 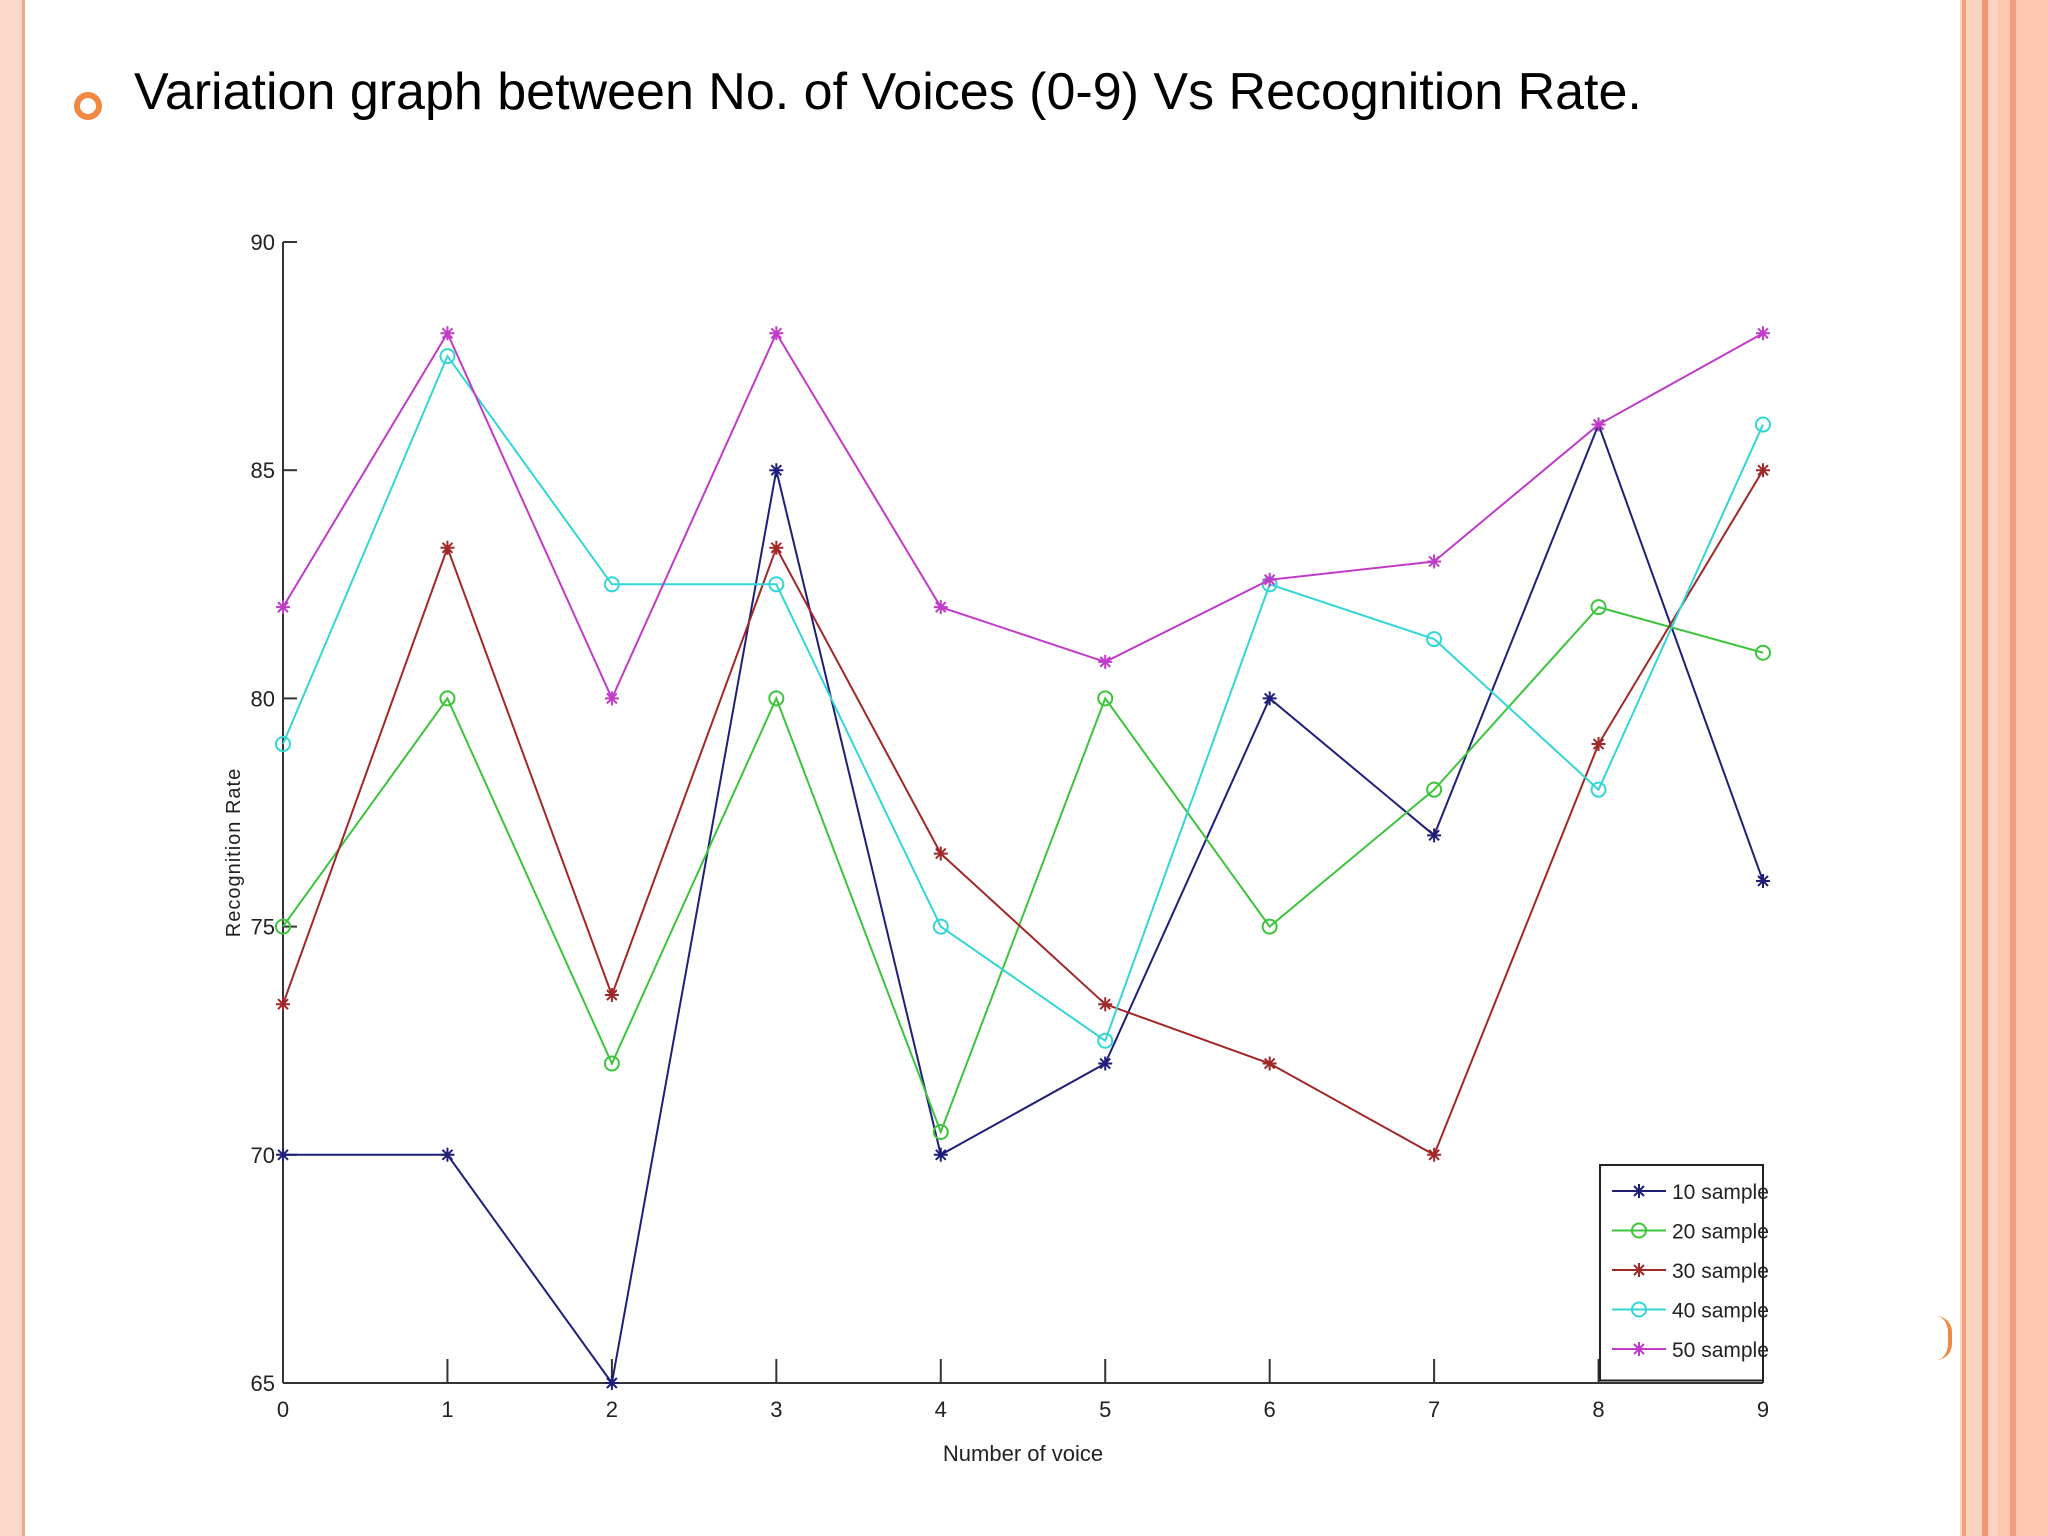 I want to click on page-mark-icon, so click(x=1944, y=1338).